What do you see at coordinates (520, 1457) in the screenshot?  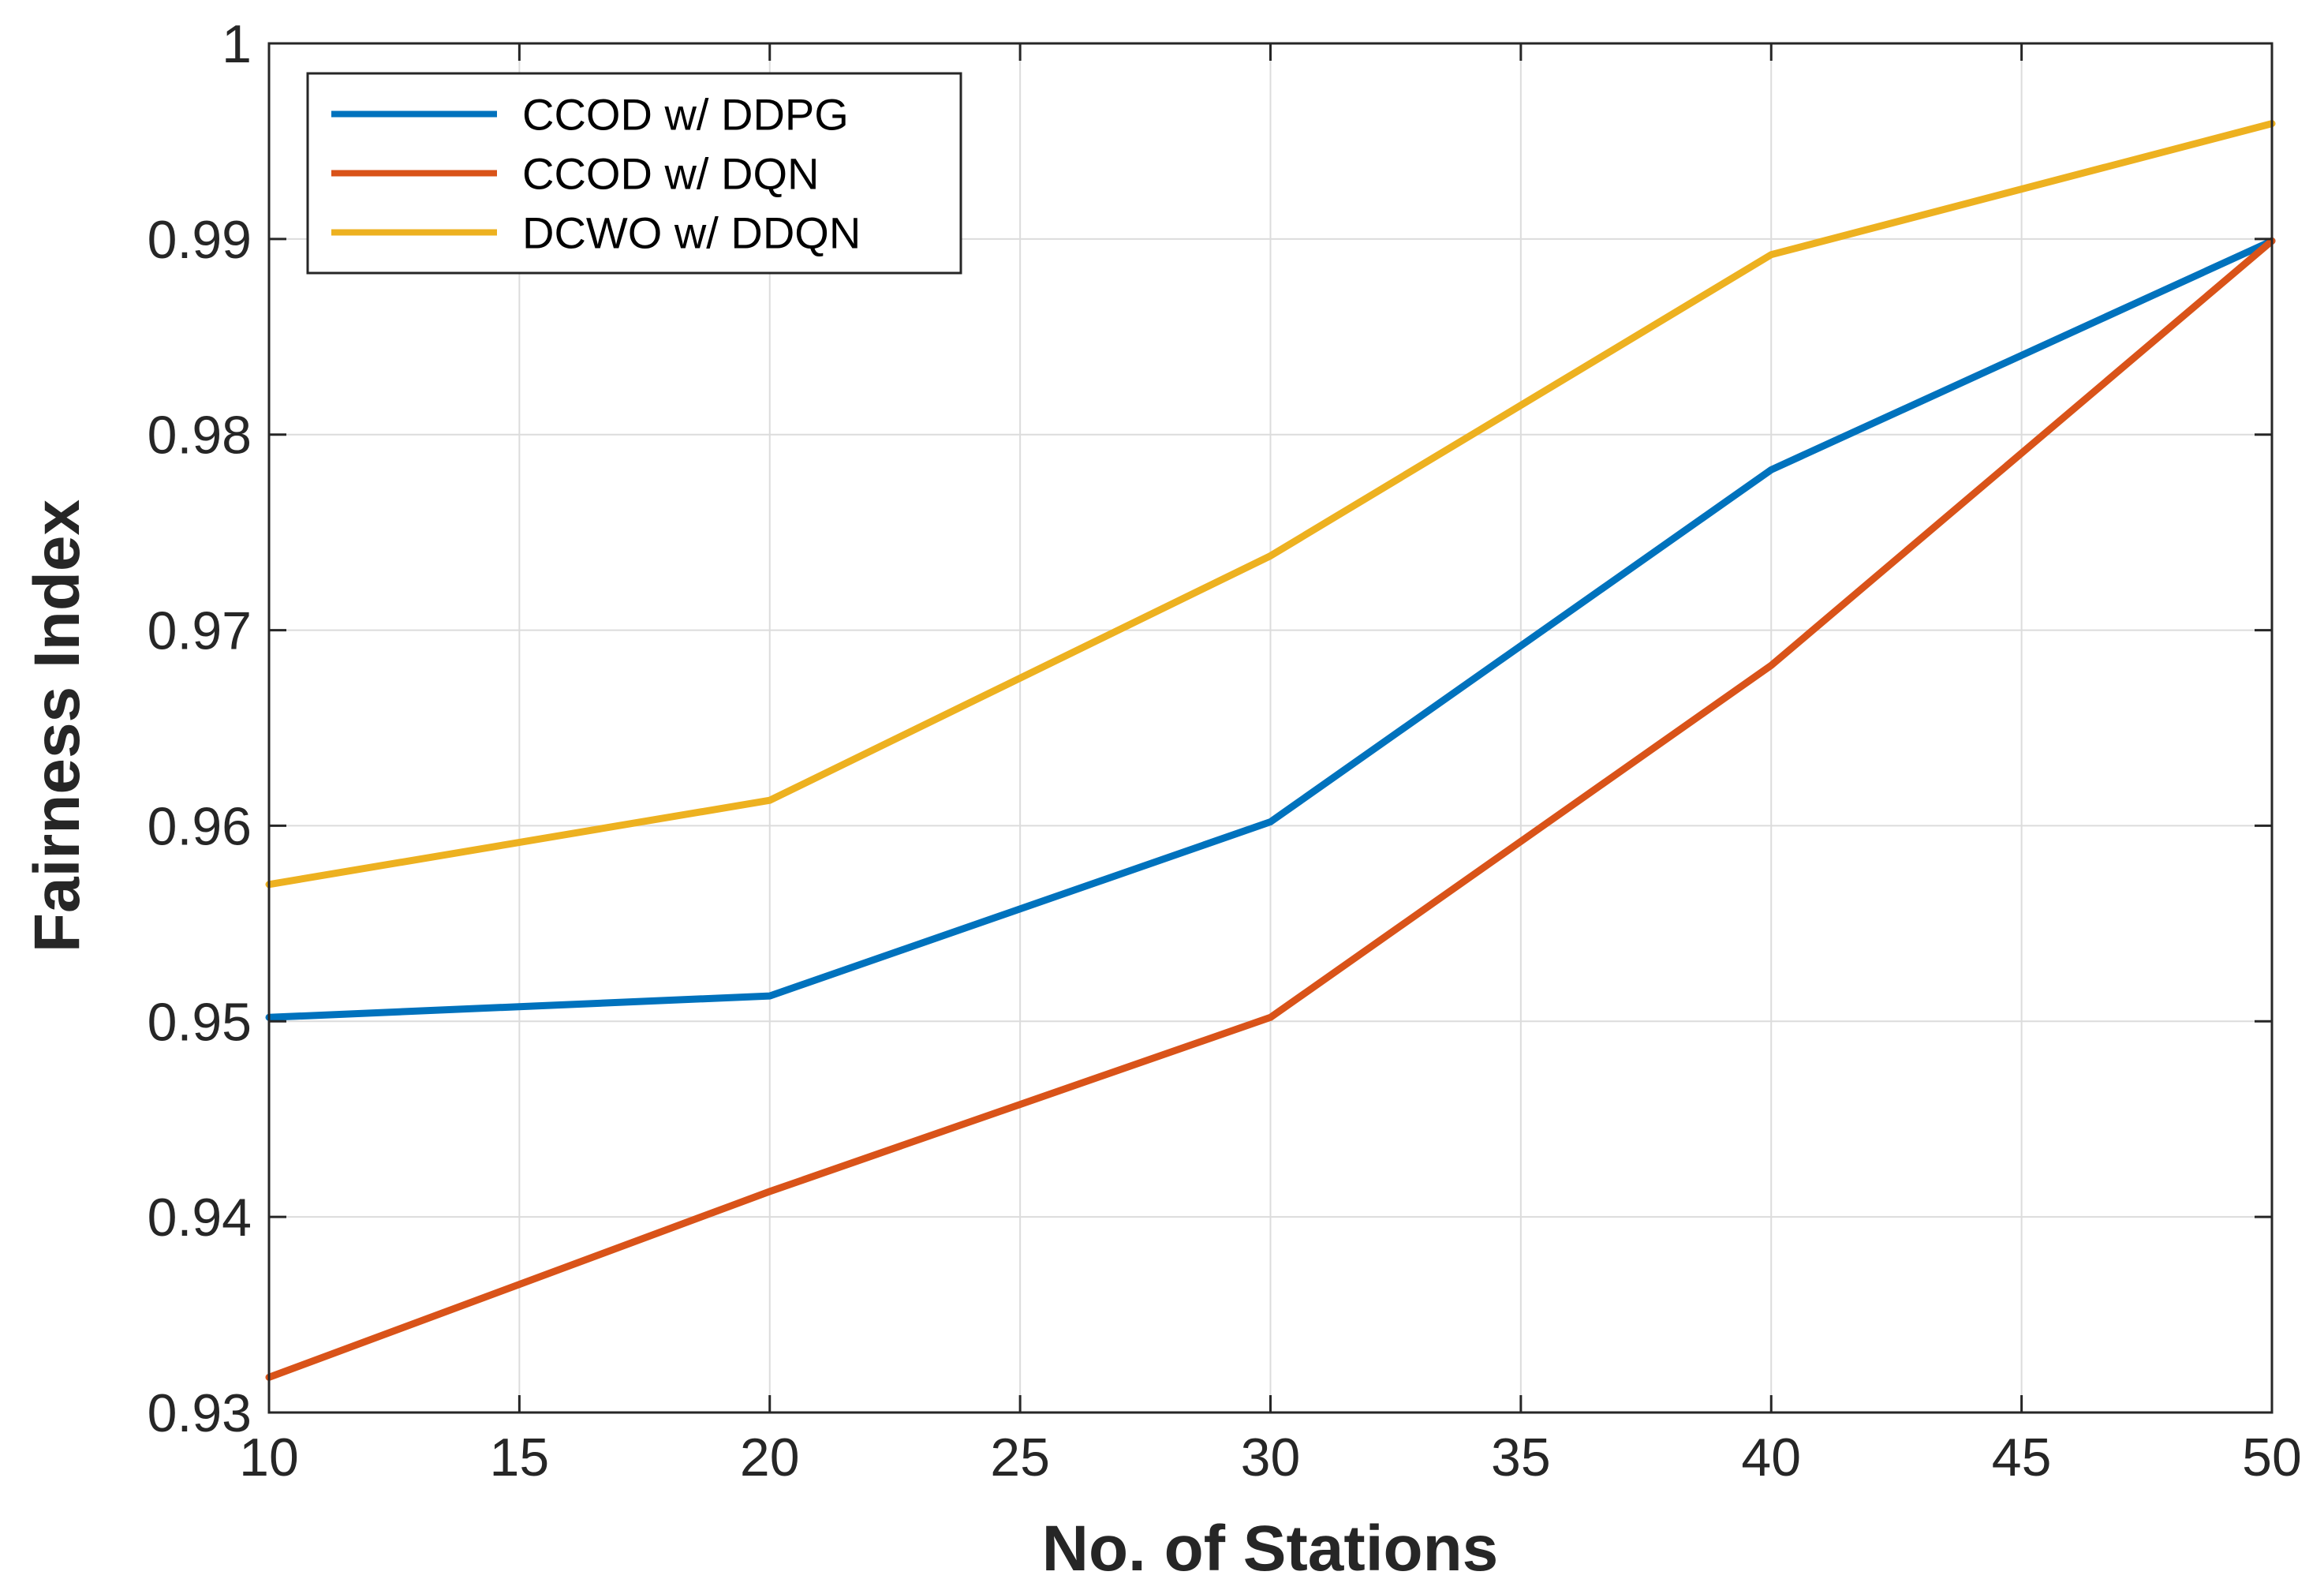 I see `x-tick-label: 15` at bounding box center [520, 1457].